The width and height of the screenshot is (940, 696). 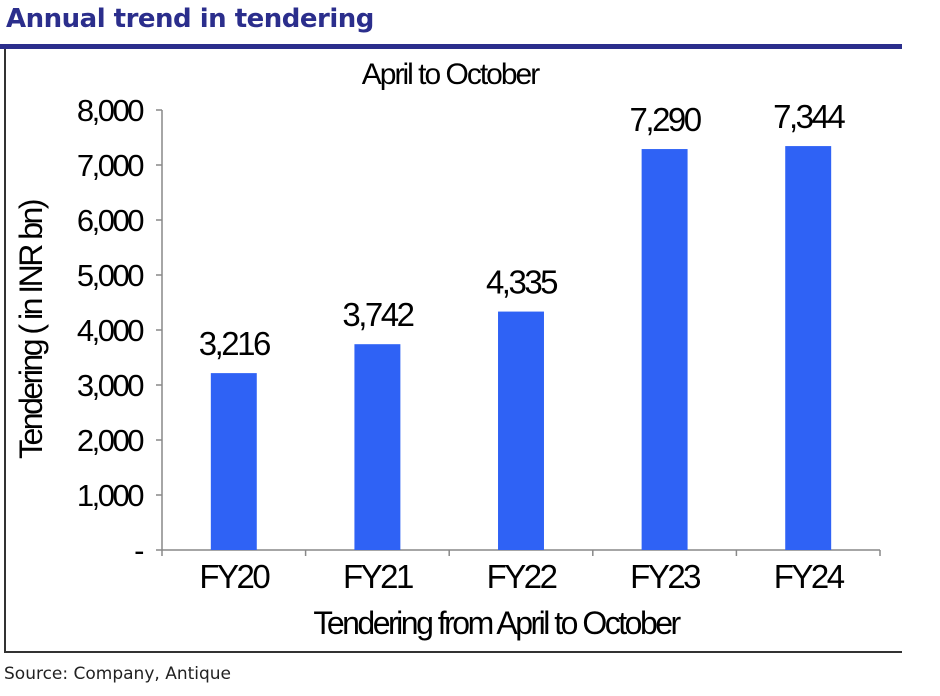 What do you see at coordinates (110, 440) in the screenshot?
I see `y-tick-label: 2,000` at bounding box center [110, 440].